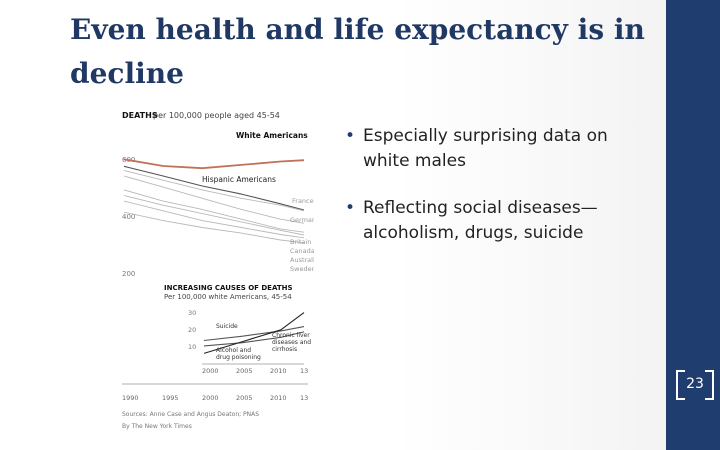  What do you see at coordinates (302, 260) in the screenshot?
I see `series-label-australia: Australia` at bounding box center [302, 260].